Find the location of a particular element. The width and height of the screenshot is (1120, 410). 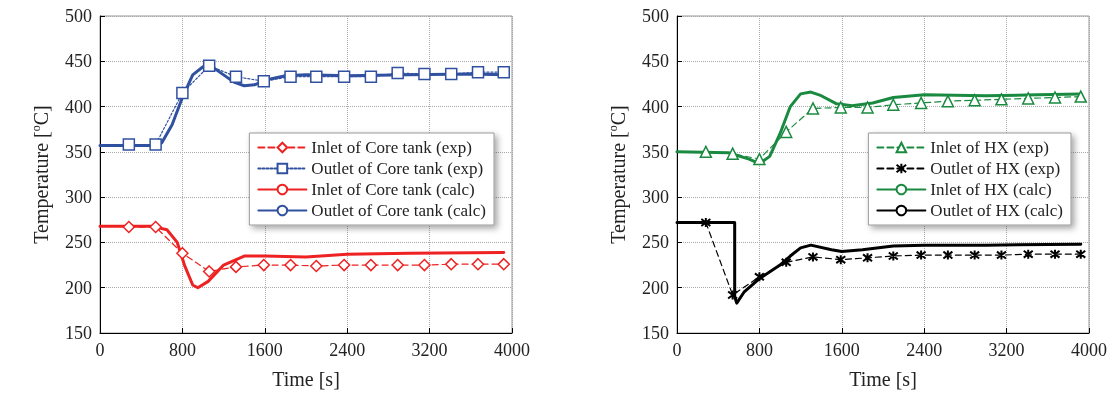

legend-label: Inlet of Core tank (calc) is located at coordinates (393, 189).